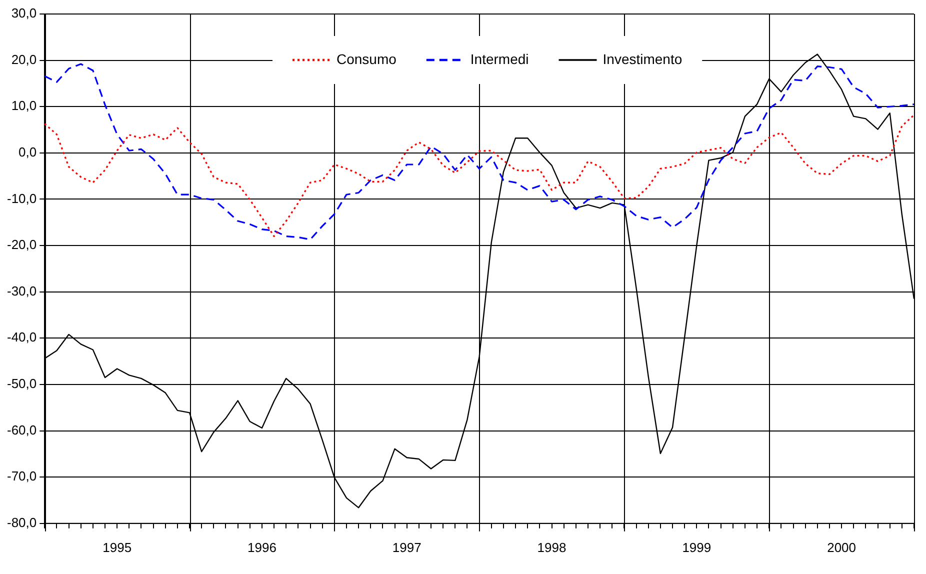  Describe the element at coordinates (21, 290) in the screenshot. I see `y-tick-label: -30,0` at that location.